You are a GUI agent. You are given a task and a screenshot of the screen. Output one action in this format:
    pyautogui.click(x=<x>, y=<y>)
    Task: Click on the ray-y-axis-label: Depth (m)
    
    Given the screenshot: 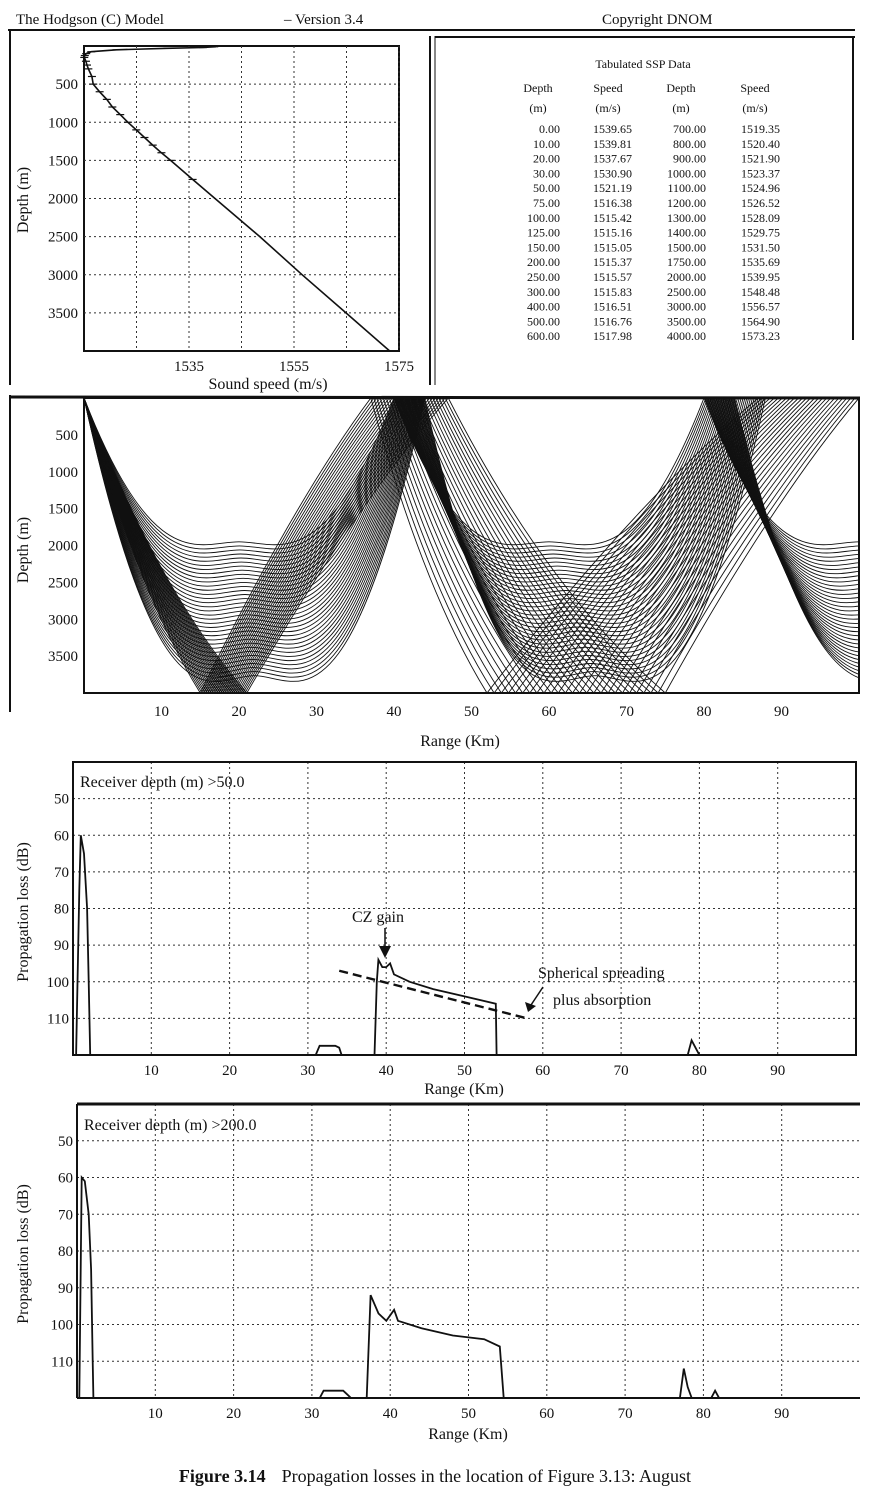 What is the action you would take?
    pyautogui.click(x=23, y=550)
    